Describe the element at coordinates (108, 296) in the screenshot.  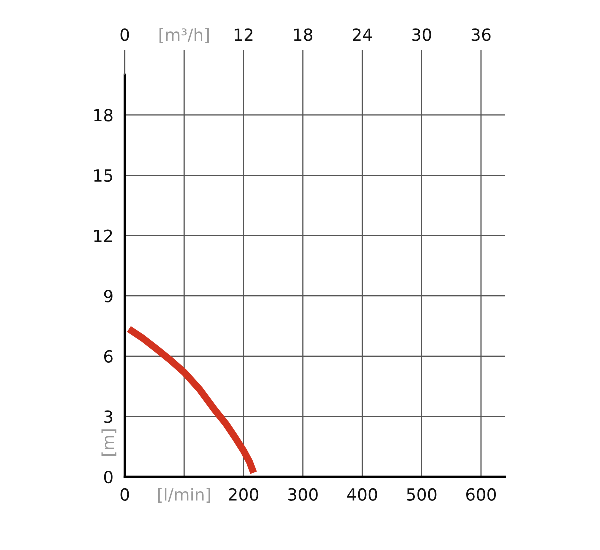
I see `y-tick-label: 9` at that location.